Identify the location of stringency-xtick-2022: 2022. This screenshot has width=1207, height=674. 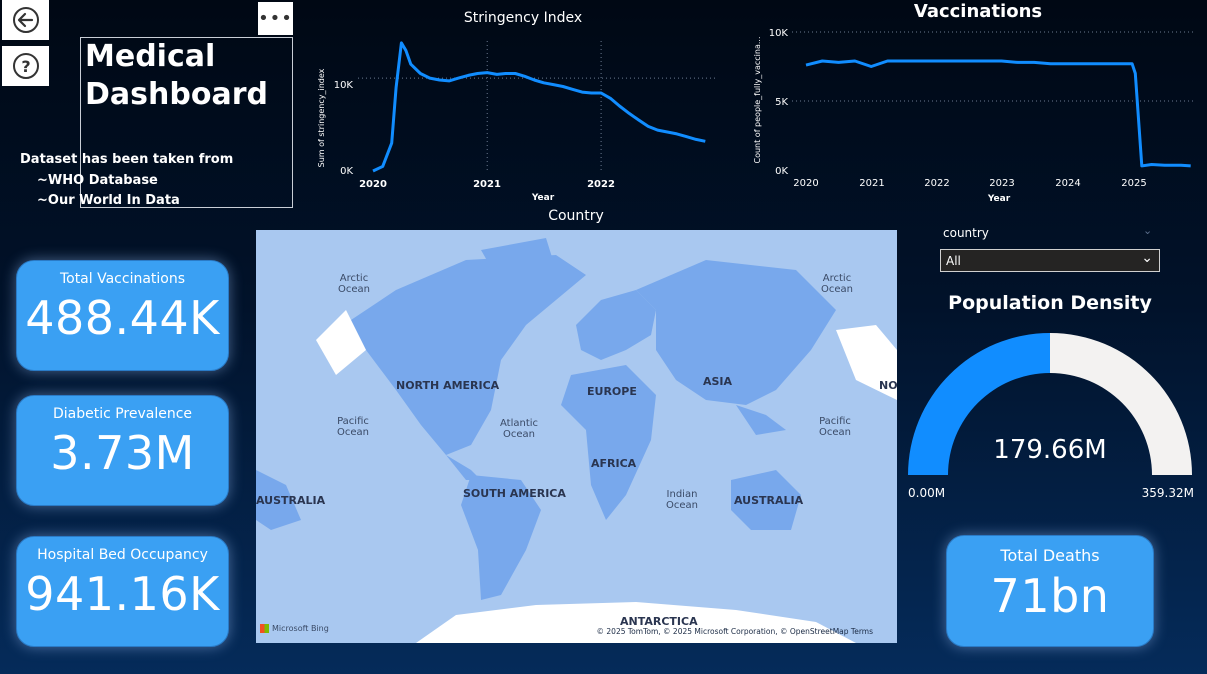
(601, 184).